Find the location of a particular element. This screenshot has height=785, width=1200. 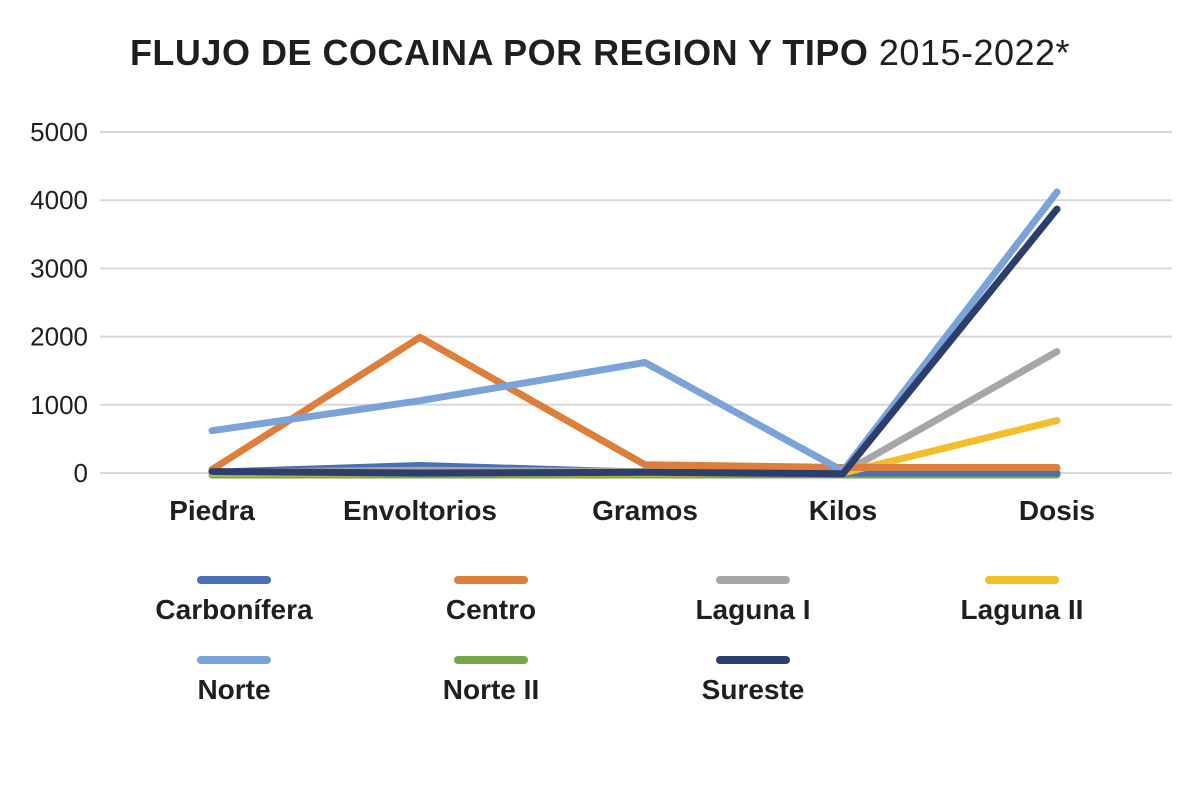

legend-label-norte: Norte is located at coordinates (233, 689).